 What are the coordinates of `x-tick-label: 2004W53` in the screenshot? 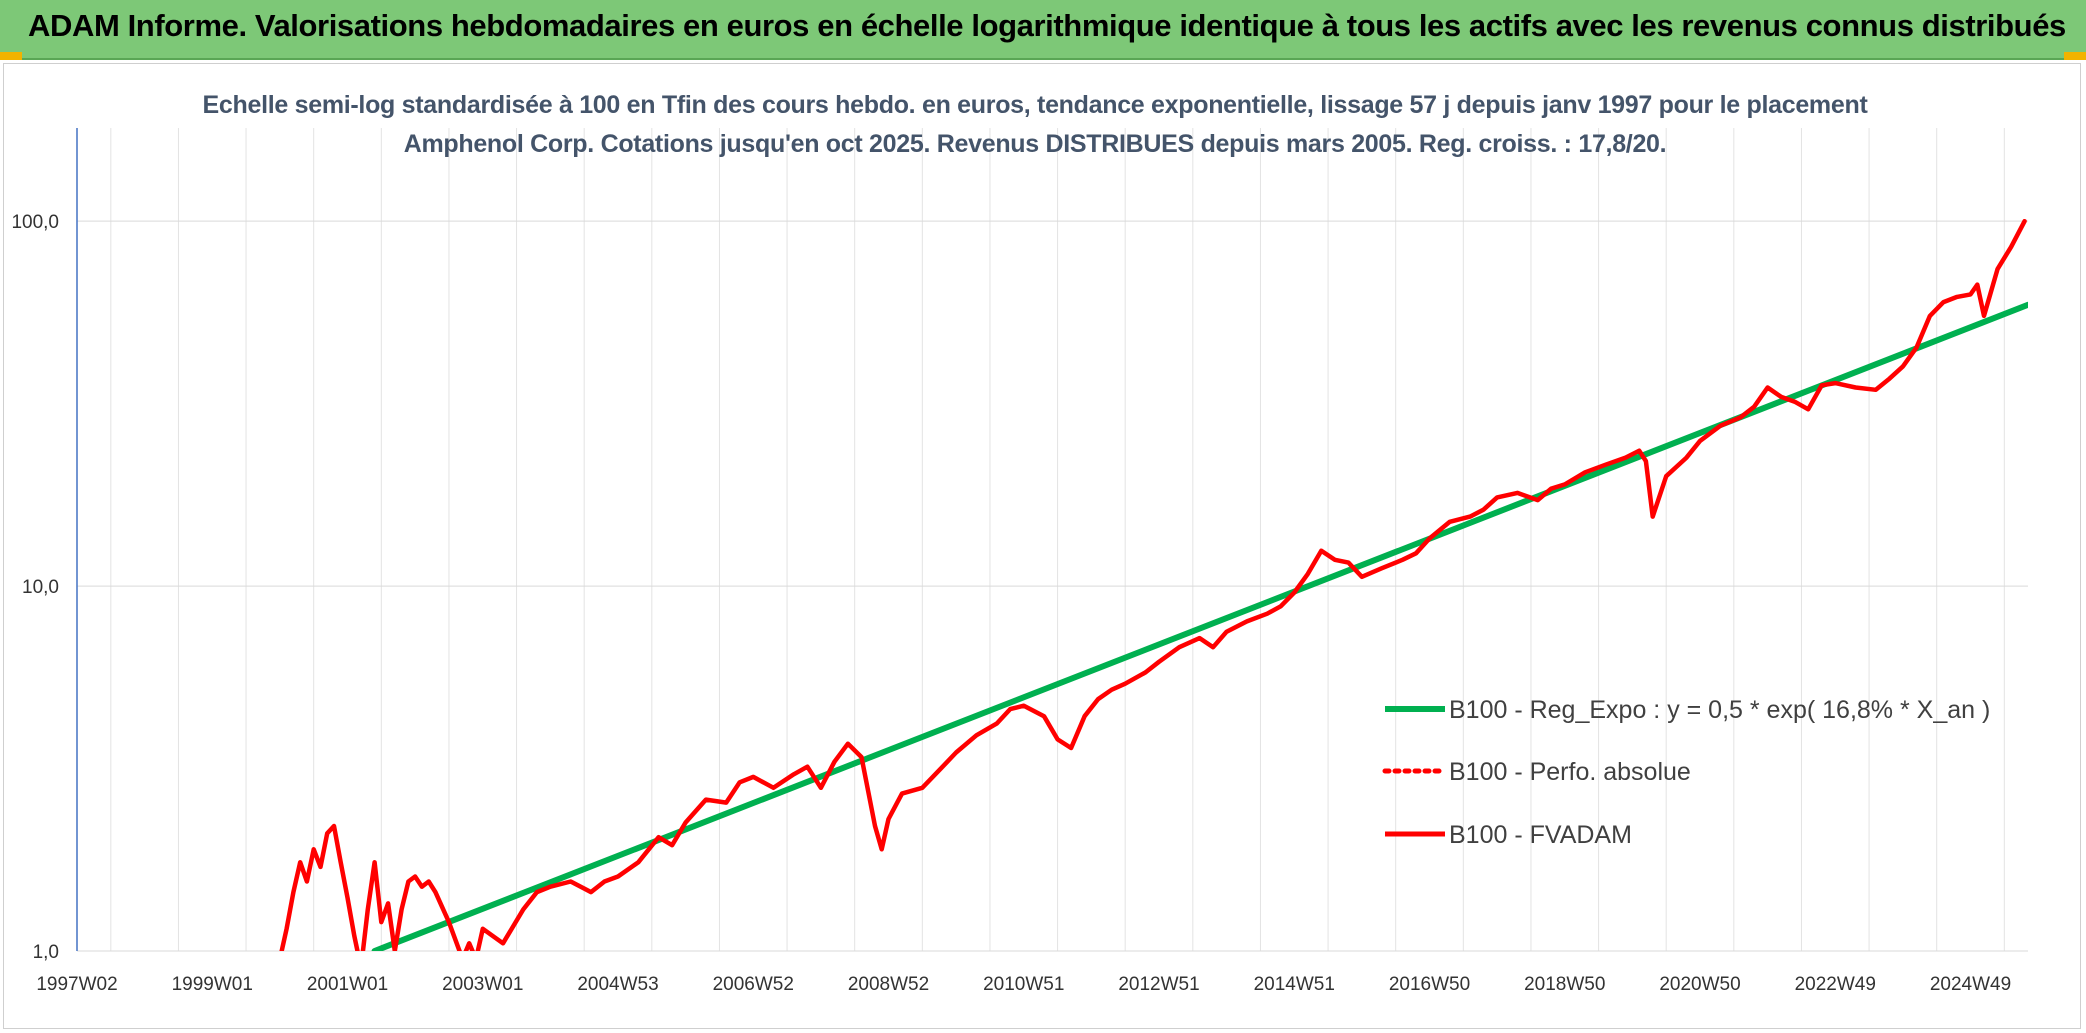 It's located at (617, 984).